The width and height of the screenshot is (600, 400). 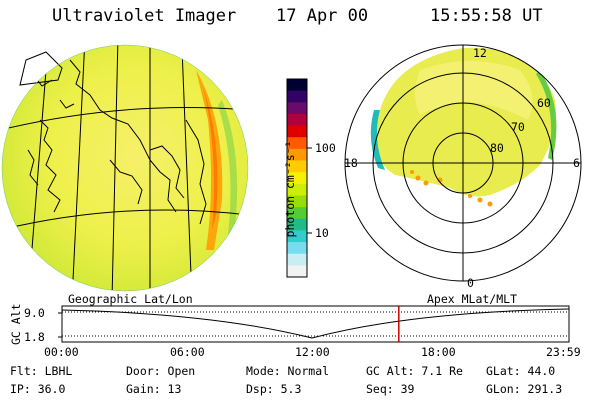 I want to click on observation-time: 15:55:58 UT, so click(x=486, y=16).